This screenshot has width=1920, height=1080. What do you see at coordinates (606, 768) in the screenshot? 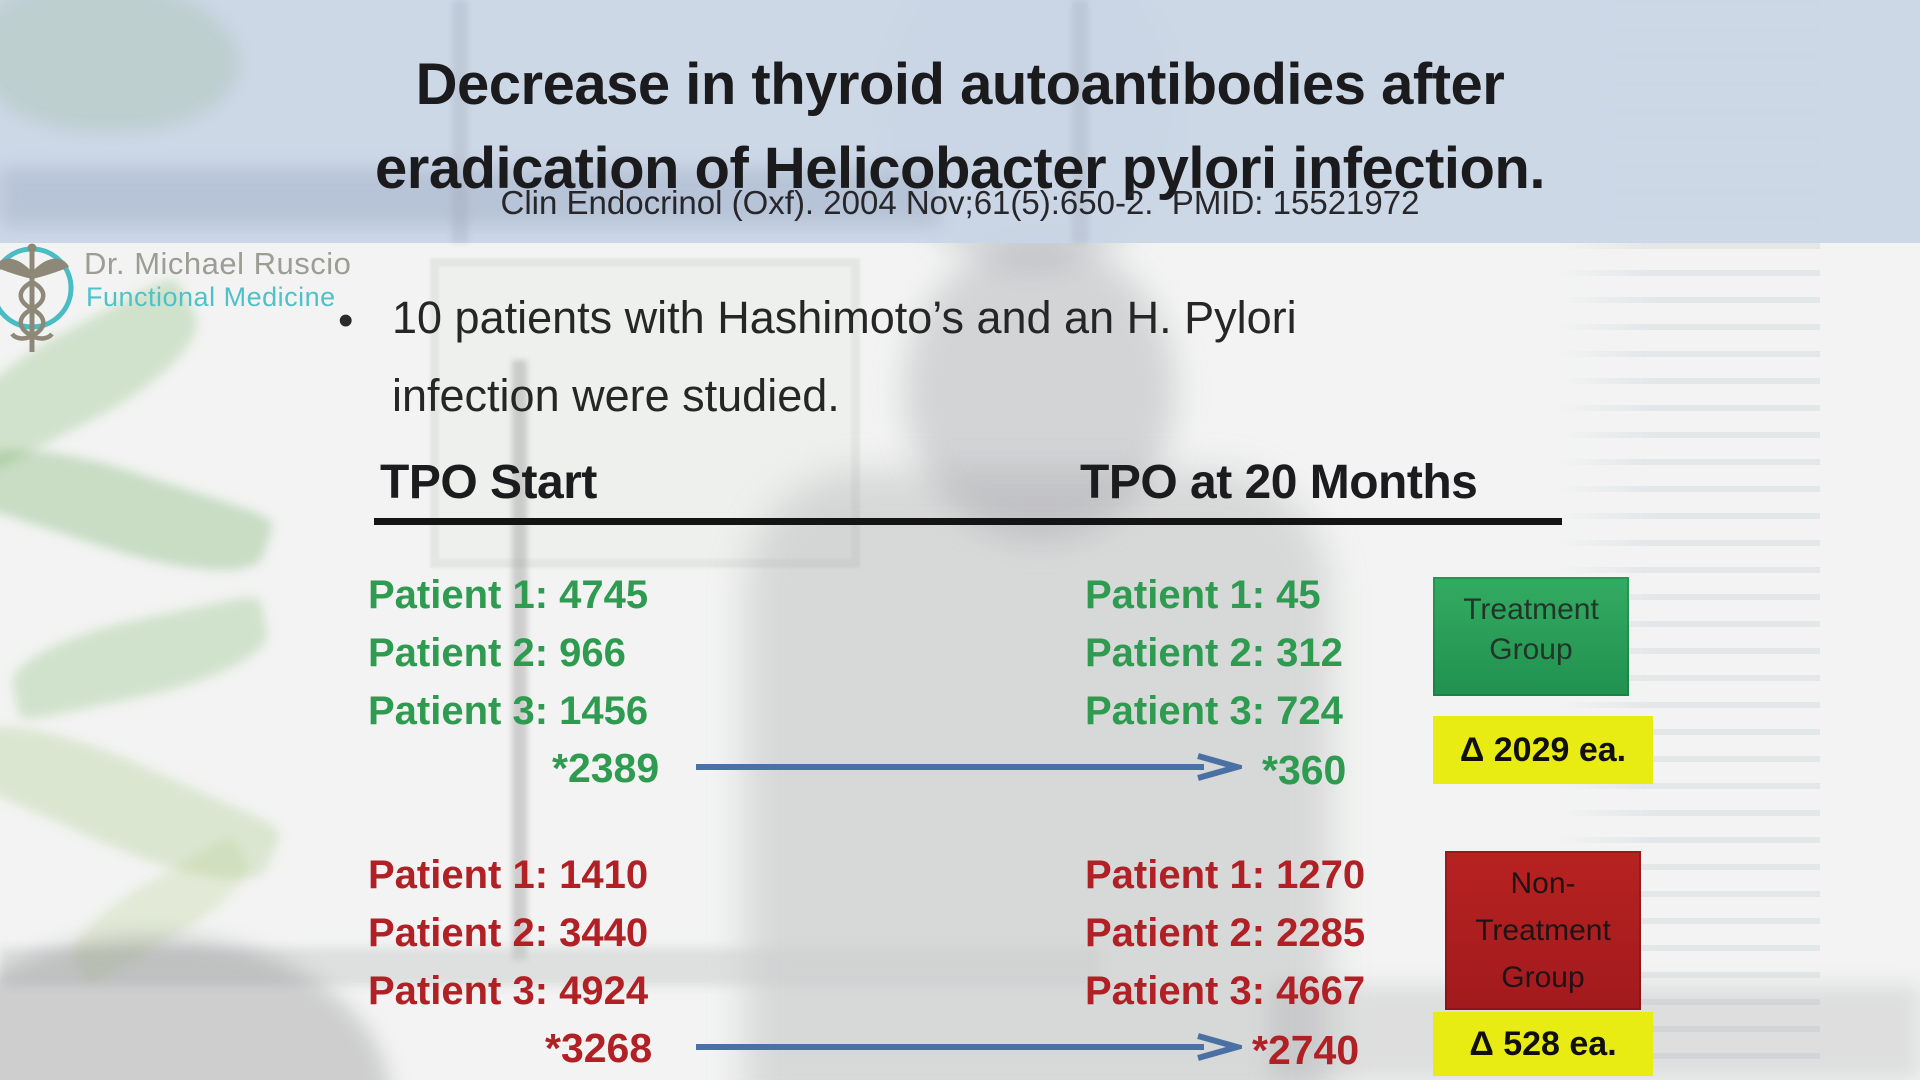
I see `treatment-start-average: *2389` at bounding box center [606, 768].